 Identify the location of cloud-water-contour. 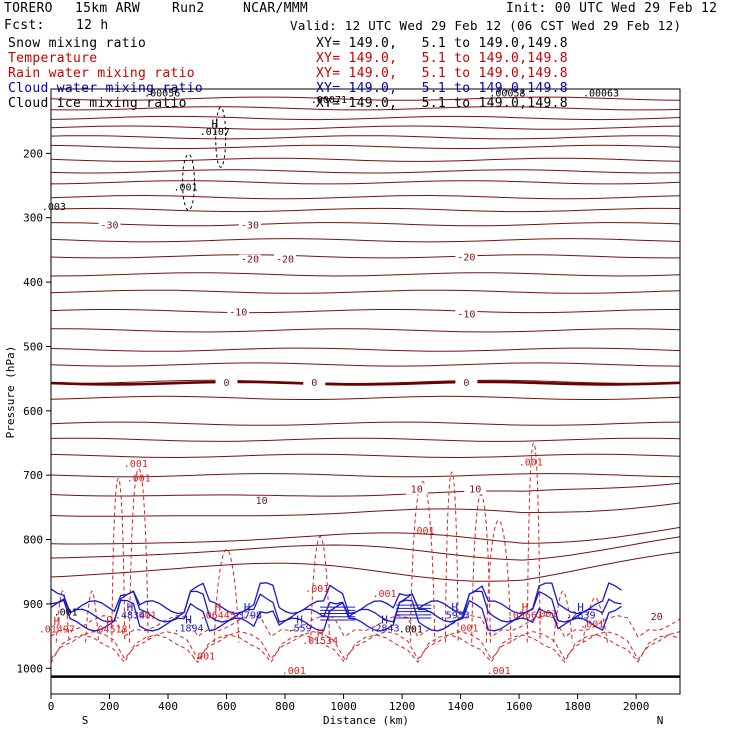
(336, 606).